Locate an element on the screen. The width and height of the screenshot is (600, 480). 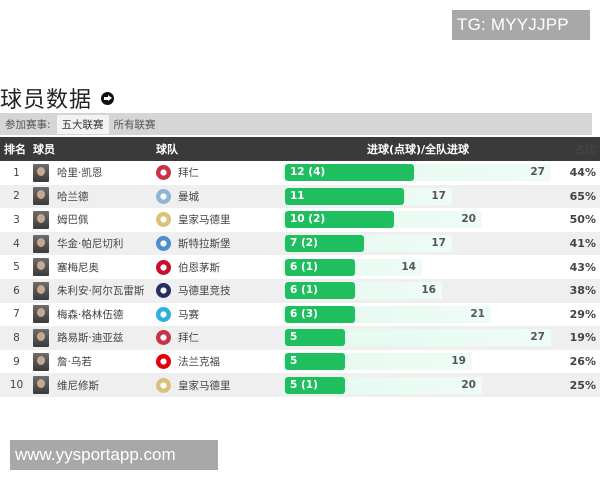
goals-bar: 19 5 is located at coordinates (418, 362).